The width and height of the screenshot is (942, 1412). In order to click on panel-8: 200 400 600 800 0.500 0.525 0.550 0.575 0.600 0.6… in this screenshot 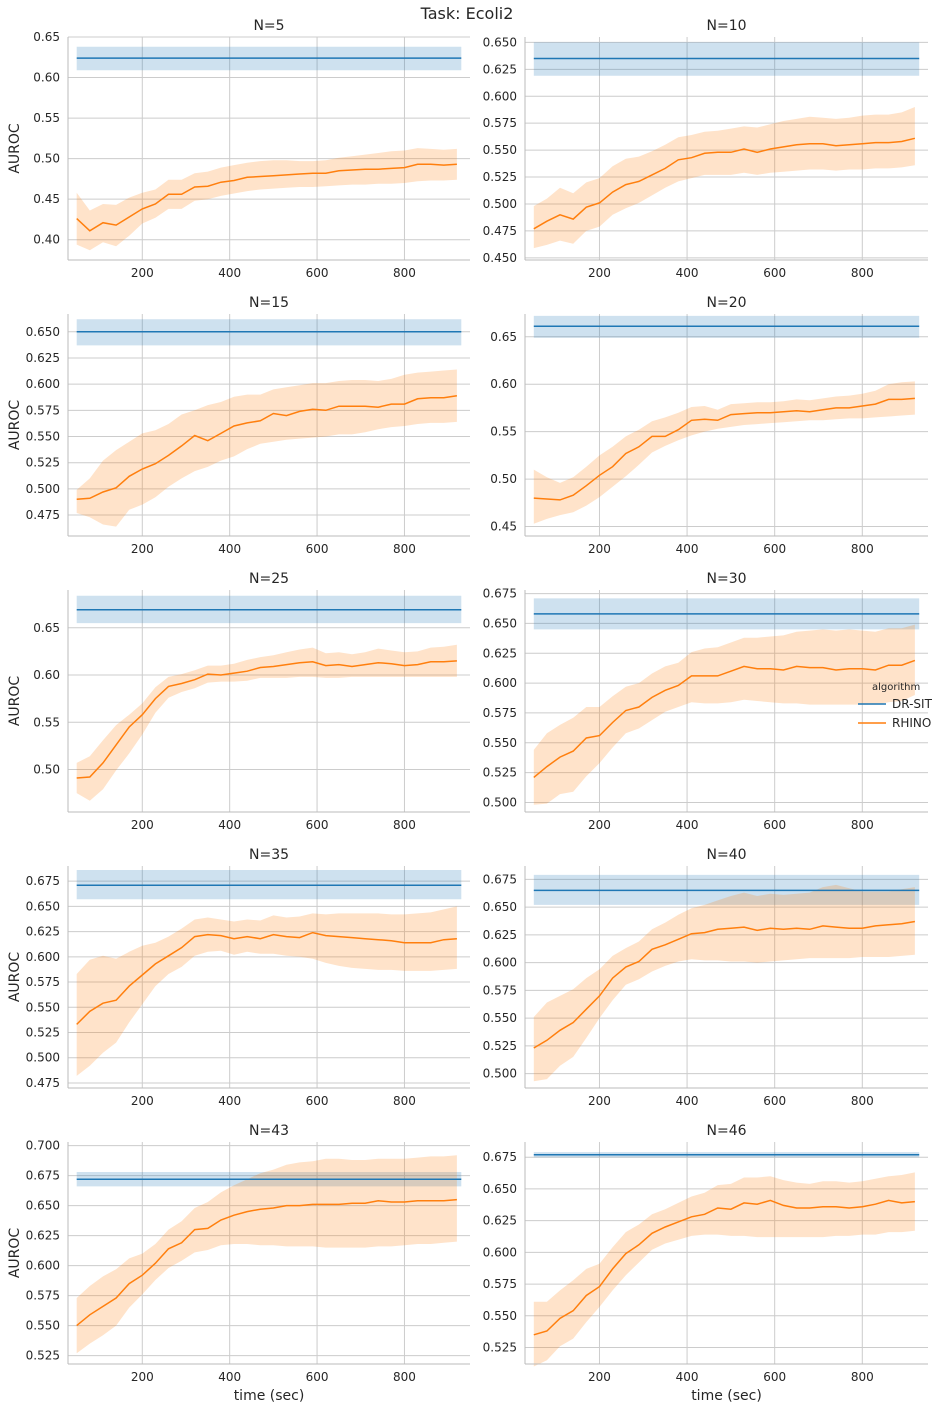, I will do `click(705, 977)`.